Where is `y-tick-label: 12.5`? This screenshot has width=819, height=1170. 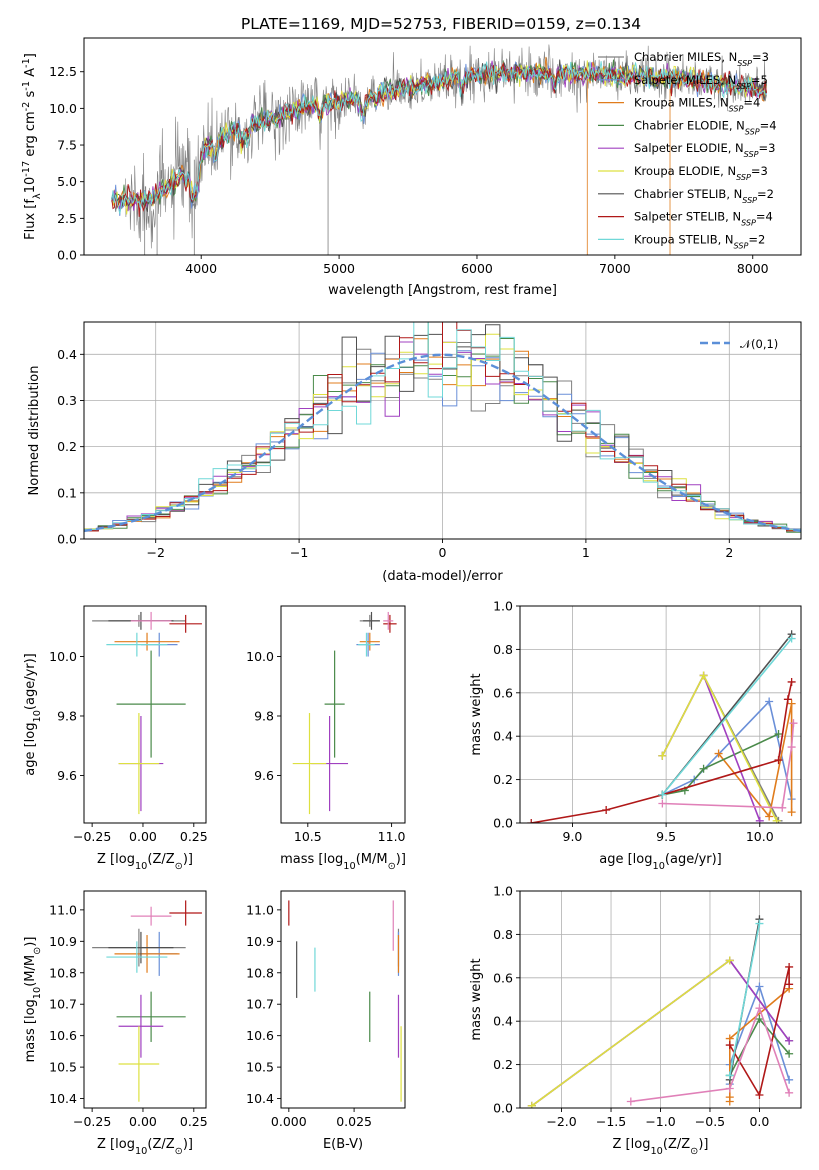 y-tick-label: 12.5 is located at coordinates (63, 71).